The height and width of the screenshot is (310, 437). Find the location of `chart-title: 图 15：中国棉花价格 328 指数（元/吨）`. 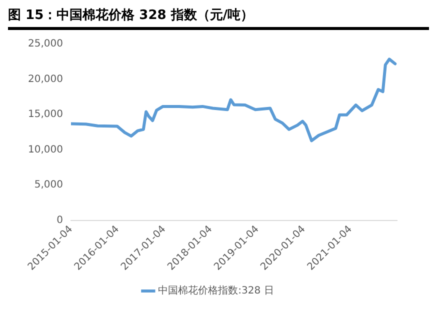

chart-title: 图 15：中国棉花价格 328 指数（元/吨） is located at coordinates (218, 18).